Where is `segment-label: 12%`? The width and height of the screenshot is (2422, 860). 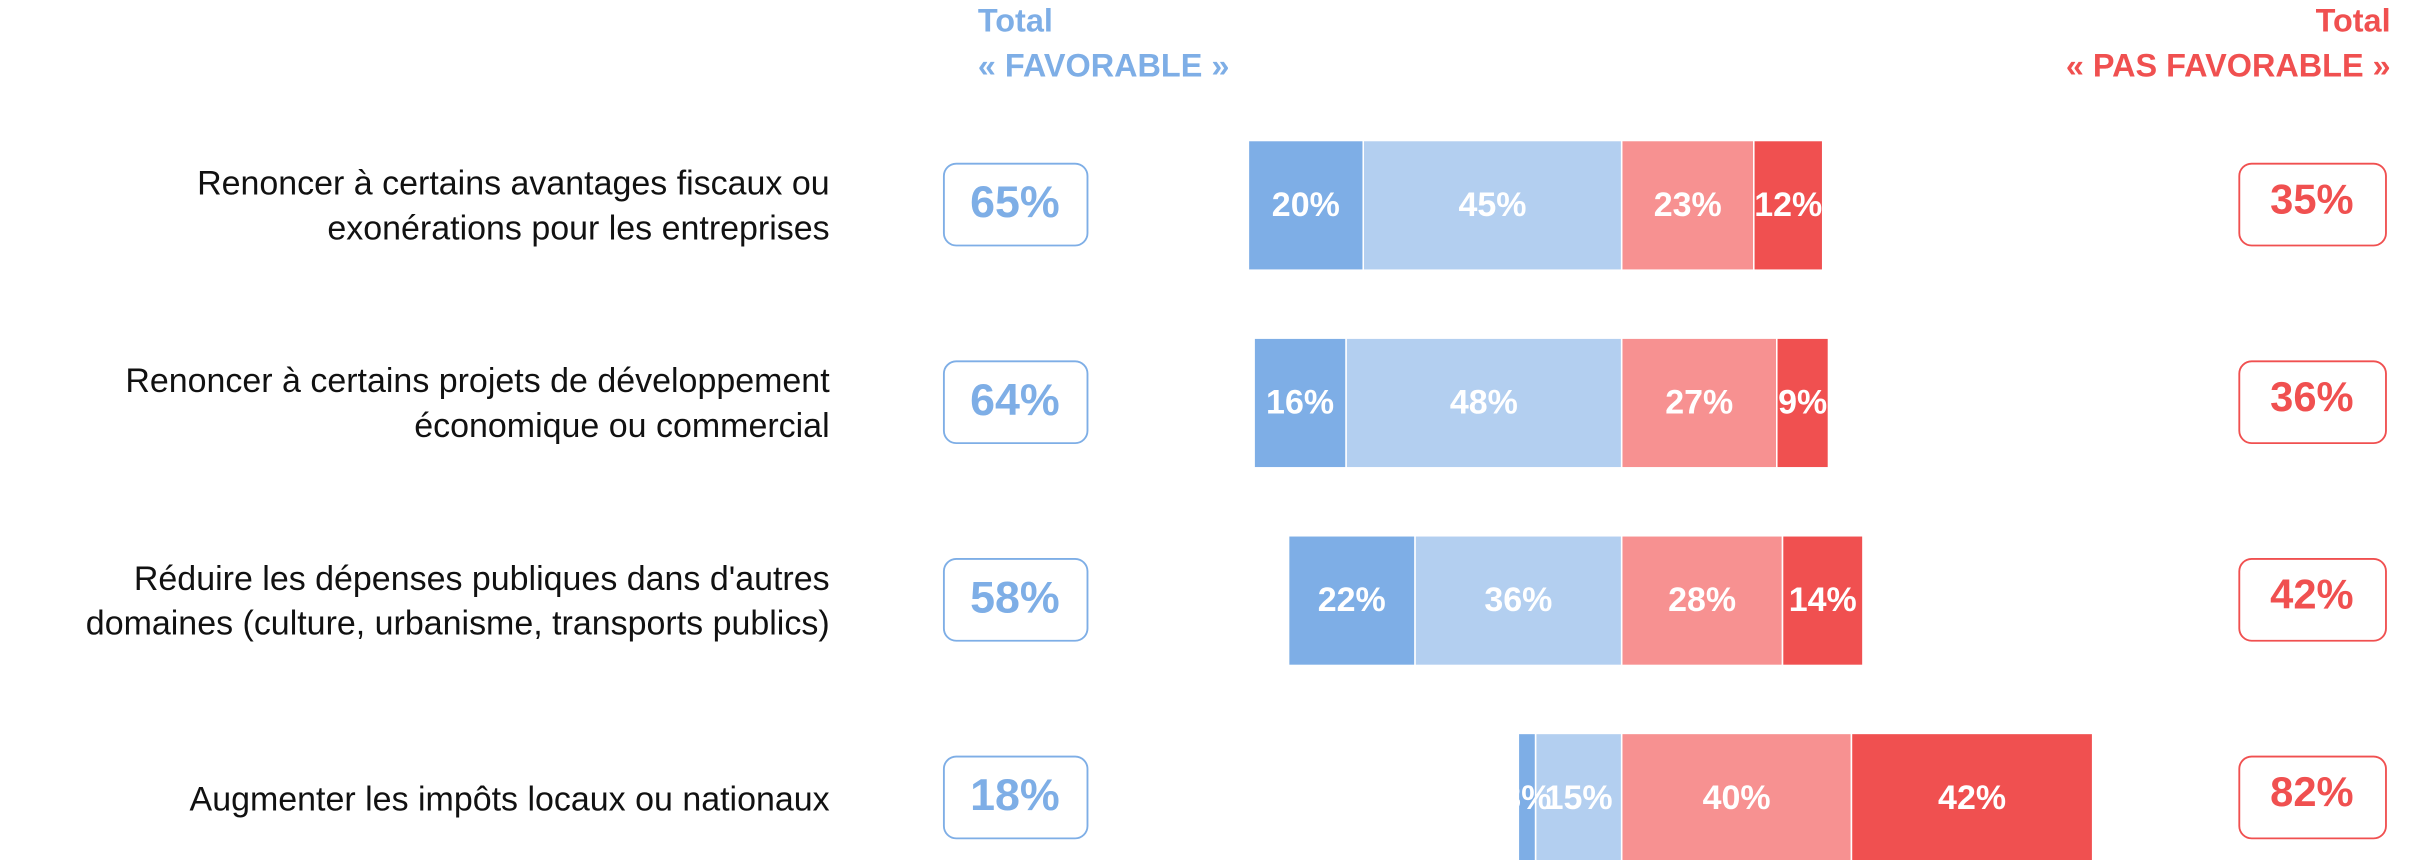
segment-label: 12% is located at coordinates (1788, 205).